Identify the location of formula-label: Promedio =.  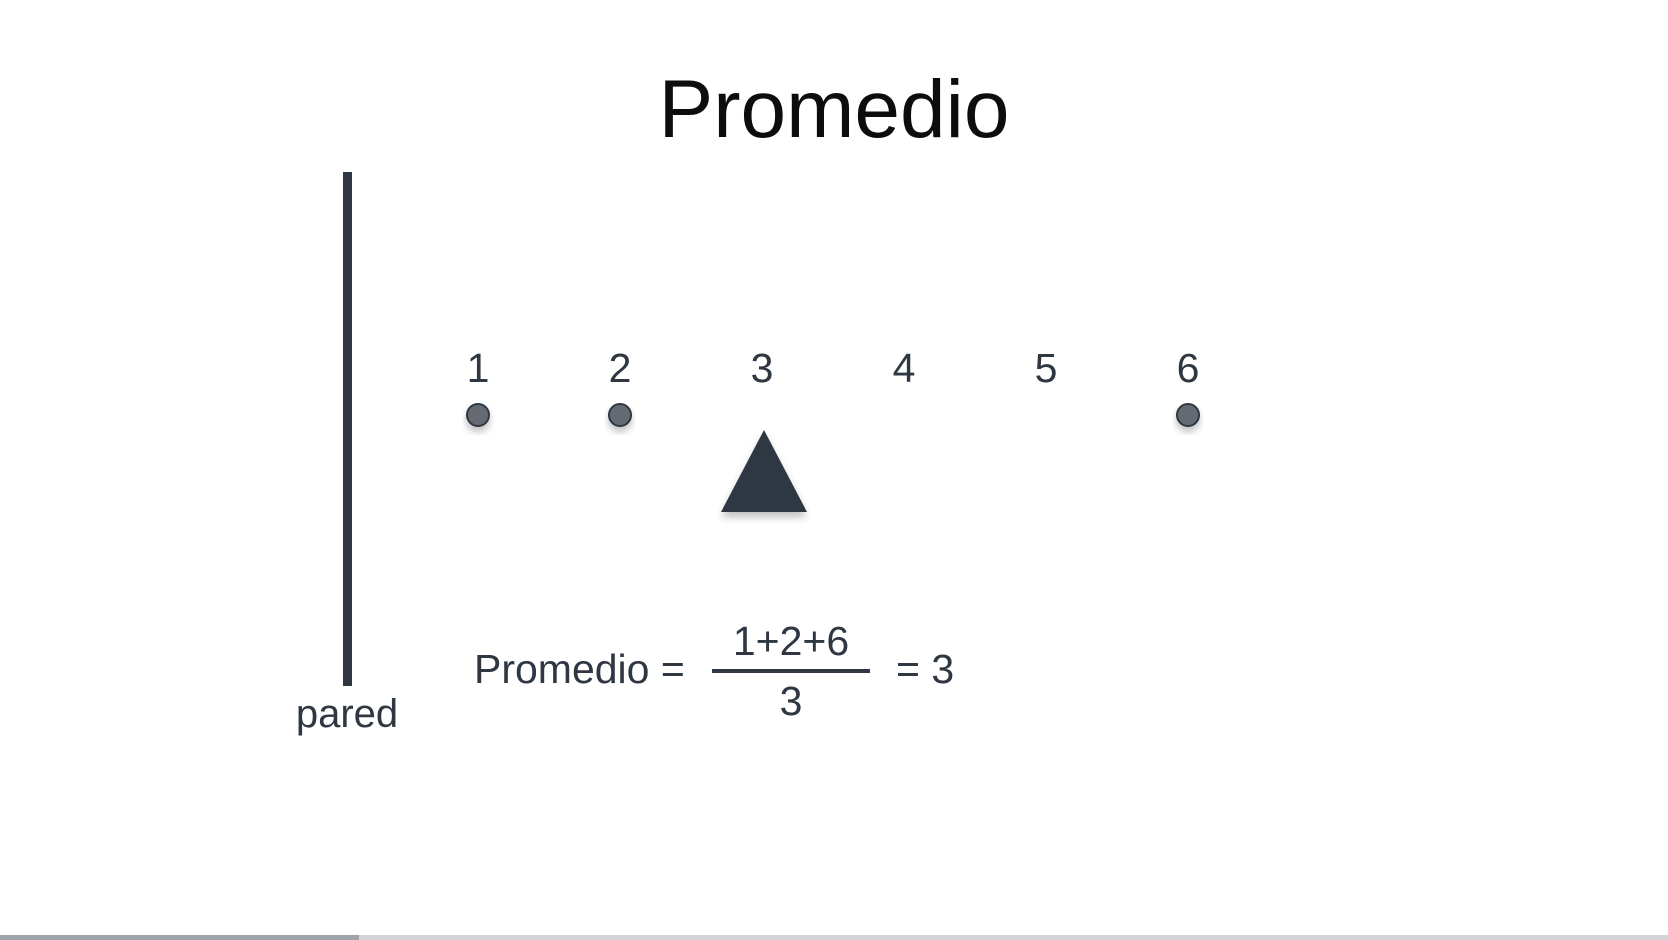
(579, 669).